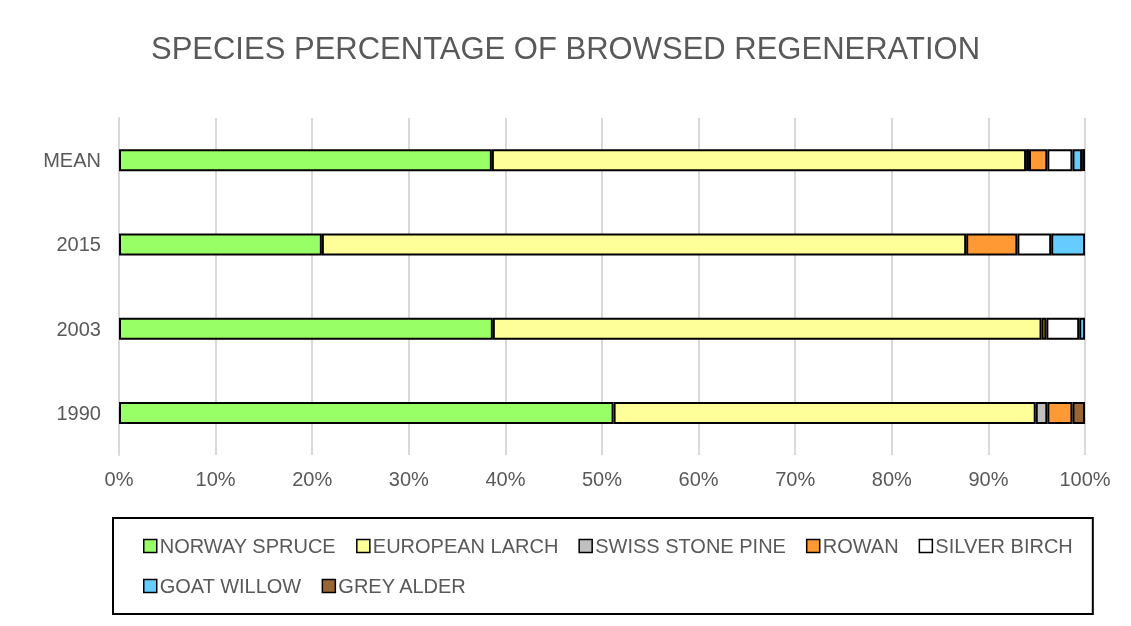 The image size is (1131, 626). I want to click on legend-label: SILVER BIRCH, so click(1004, 546).